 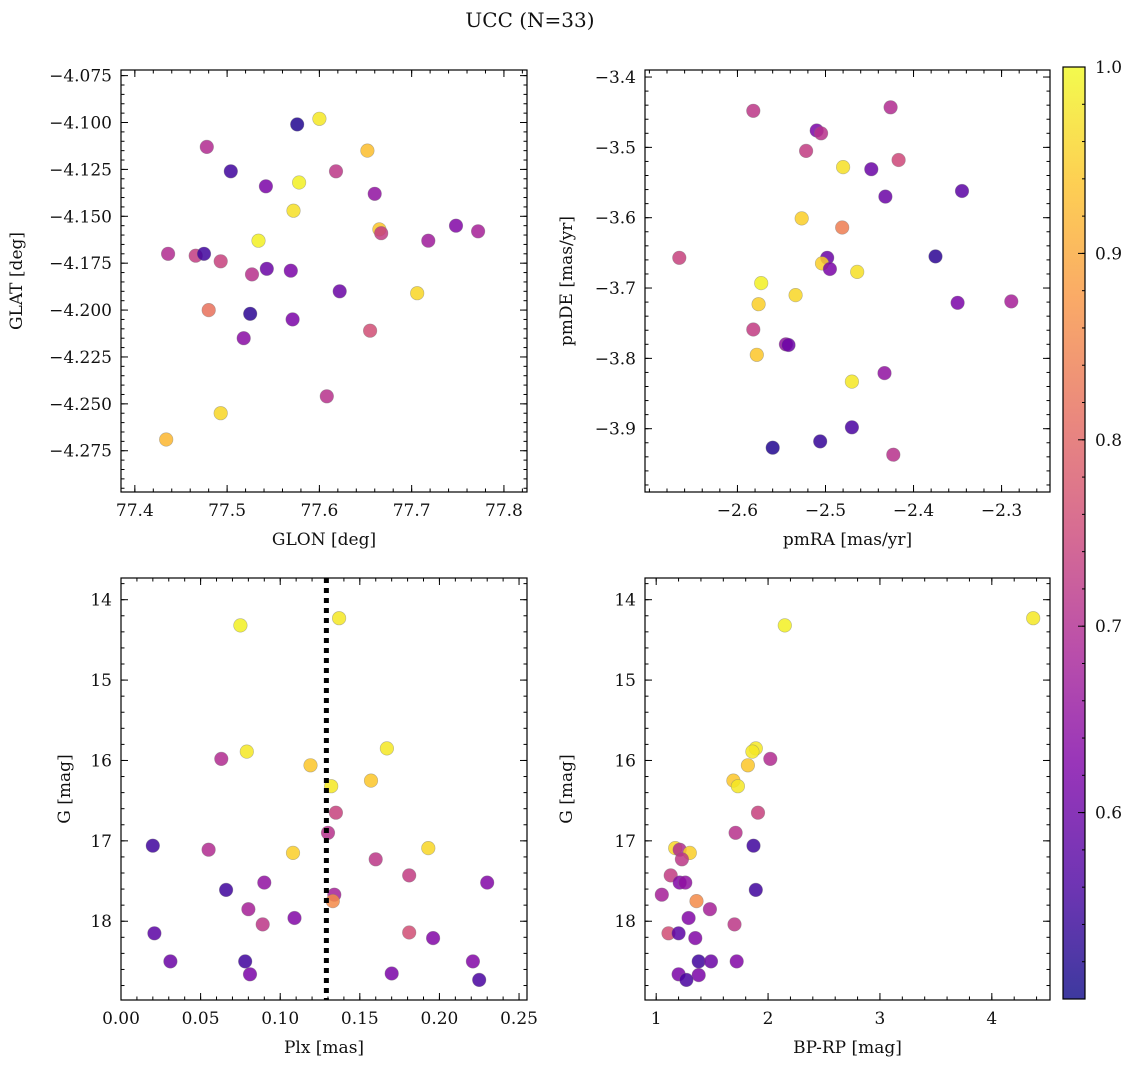 I want to click on x-tick-label: 0.15, so click(x=360, y=1019).